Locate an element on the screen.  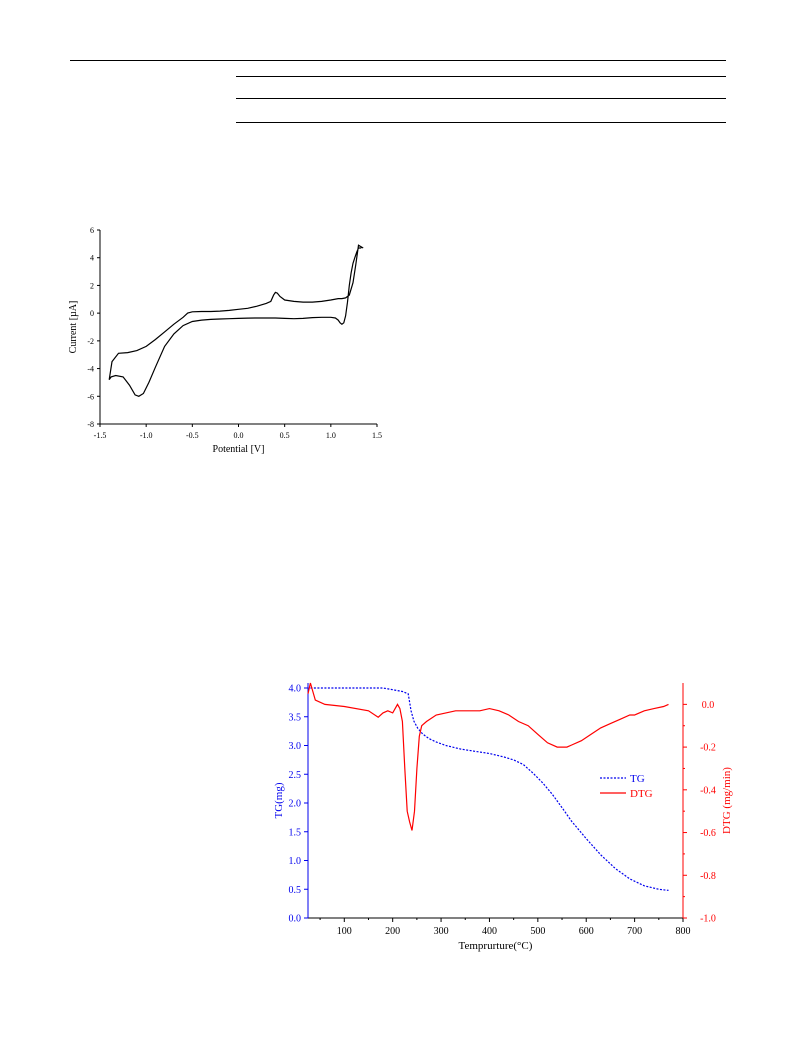
tg-left-axis-label: TG(mg) is located at coordinates (279, 800).